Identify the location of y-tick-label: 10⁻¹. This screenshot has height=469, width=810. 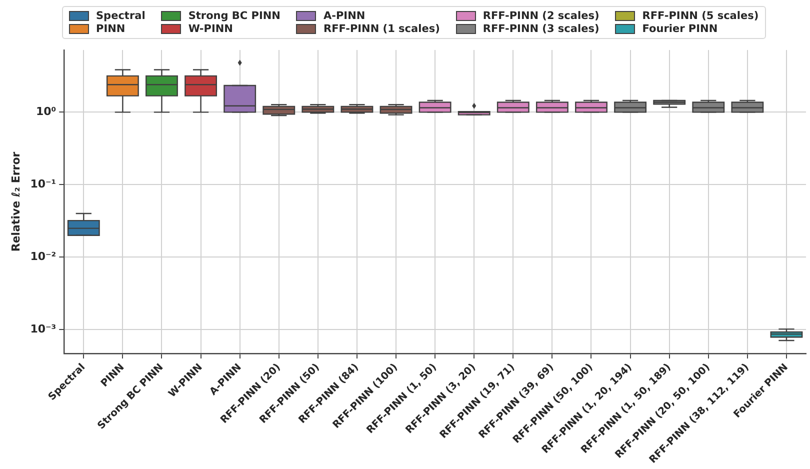
(43, 184).